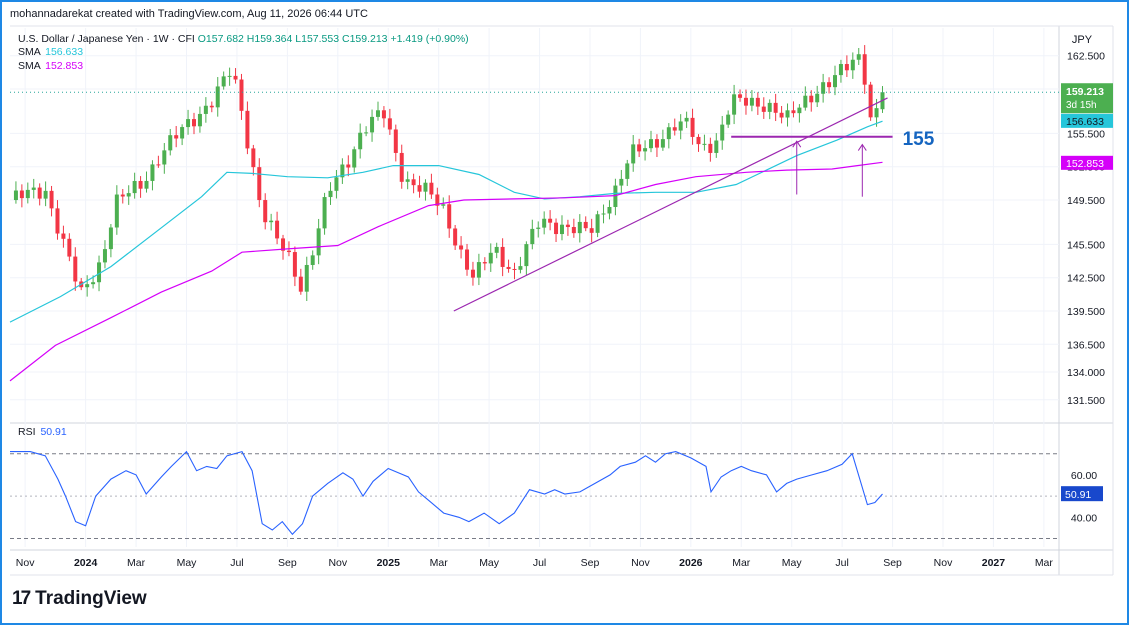  Describe the element at coordinates (64, 66) in the screenshot. I see `sma2-value: 152.853` at that location.